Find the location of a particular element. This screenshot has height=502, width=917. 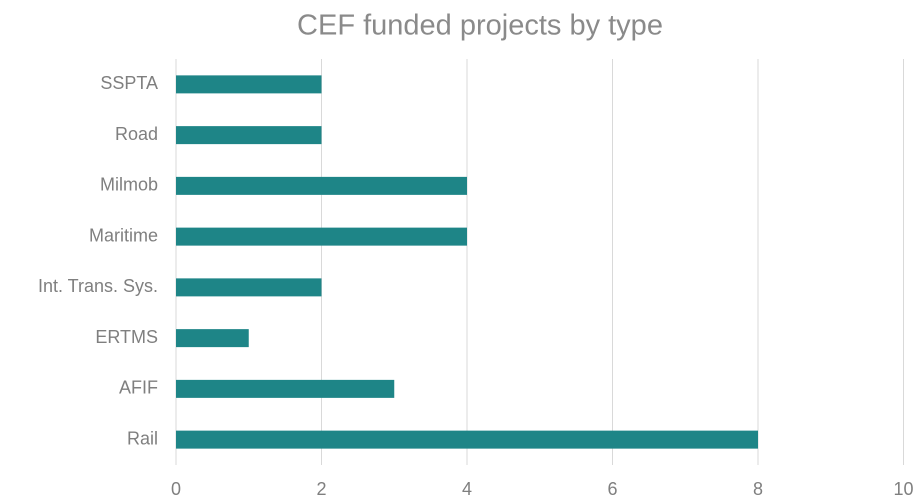

y-tick-label: Int. Trans. Sys. is located at coordinates (98, 286).